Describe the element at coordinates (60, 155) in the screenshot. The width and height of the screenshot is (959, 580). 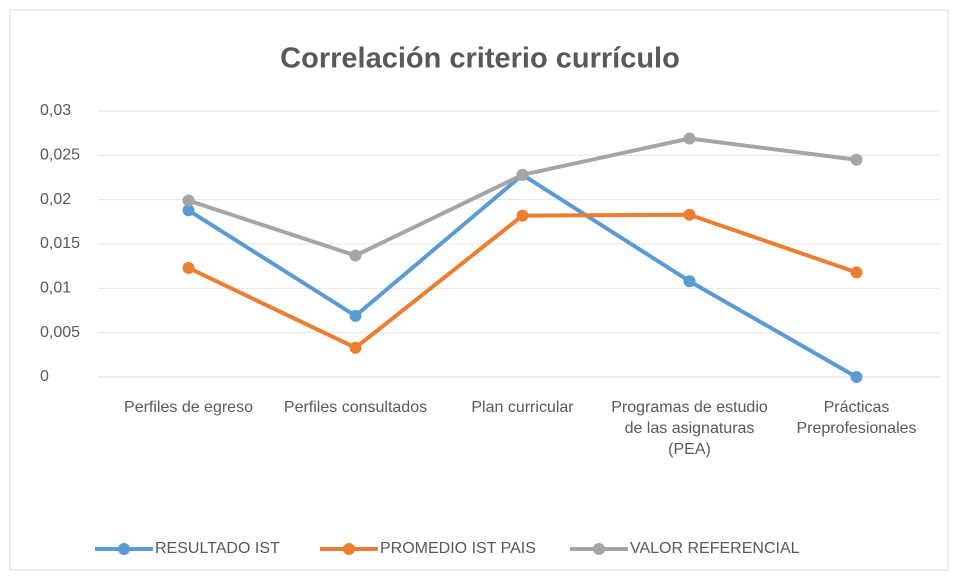
I see `y-tick-label: 0,025` at that location.